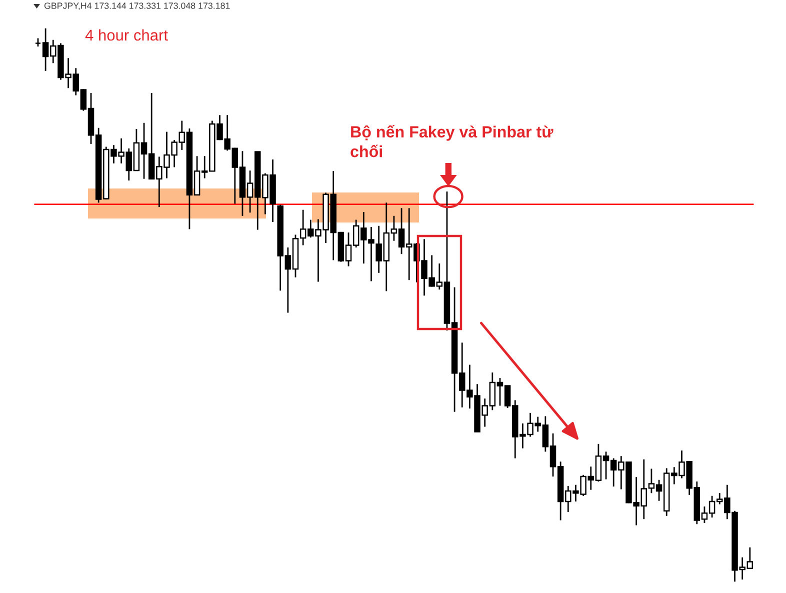  I want to click on text: GBPJPY,H4 173.144 173.331 173.048 173.181, so click(137, 6).